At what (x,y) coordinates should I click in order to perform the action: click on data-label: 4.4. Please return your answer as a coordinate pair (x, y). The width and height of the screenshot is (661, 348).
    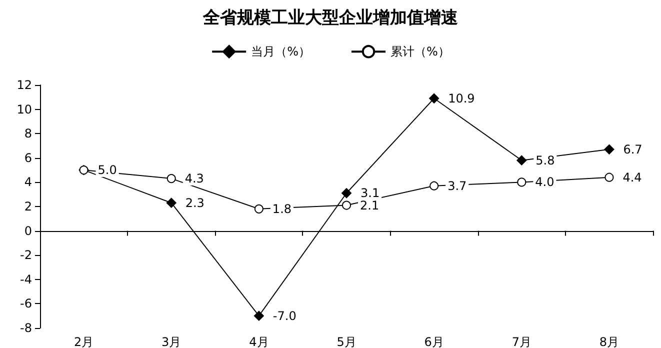
    Looking at the image, I should click on (632, 177).